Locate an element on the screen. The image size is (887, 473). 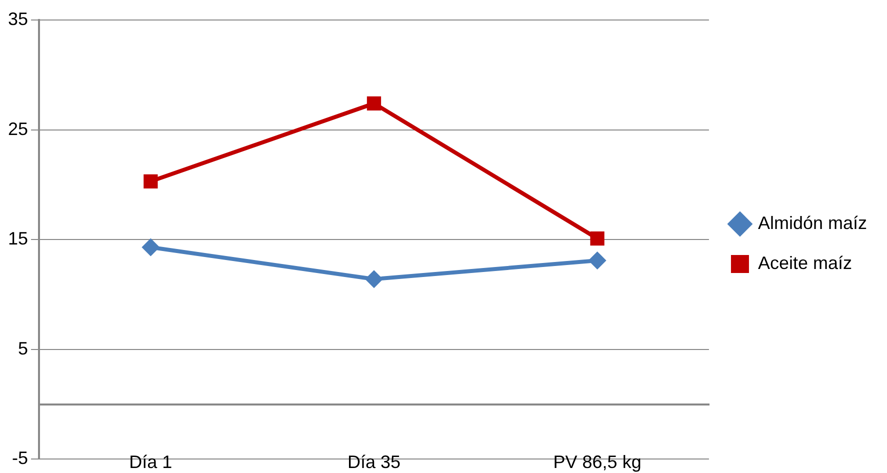
x-tick-label: Día 1 is located at coordinates (150, 462).